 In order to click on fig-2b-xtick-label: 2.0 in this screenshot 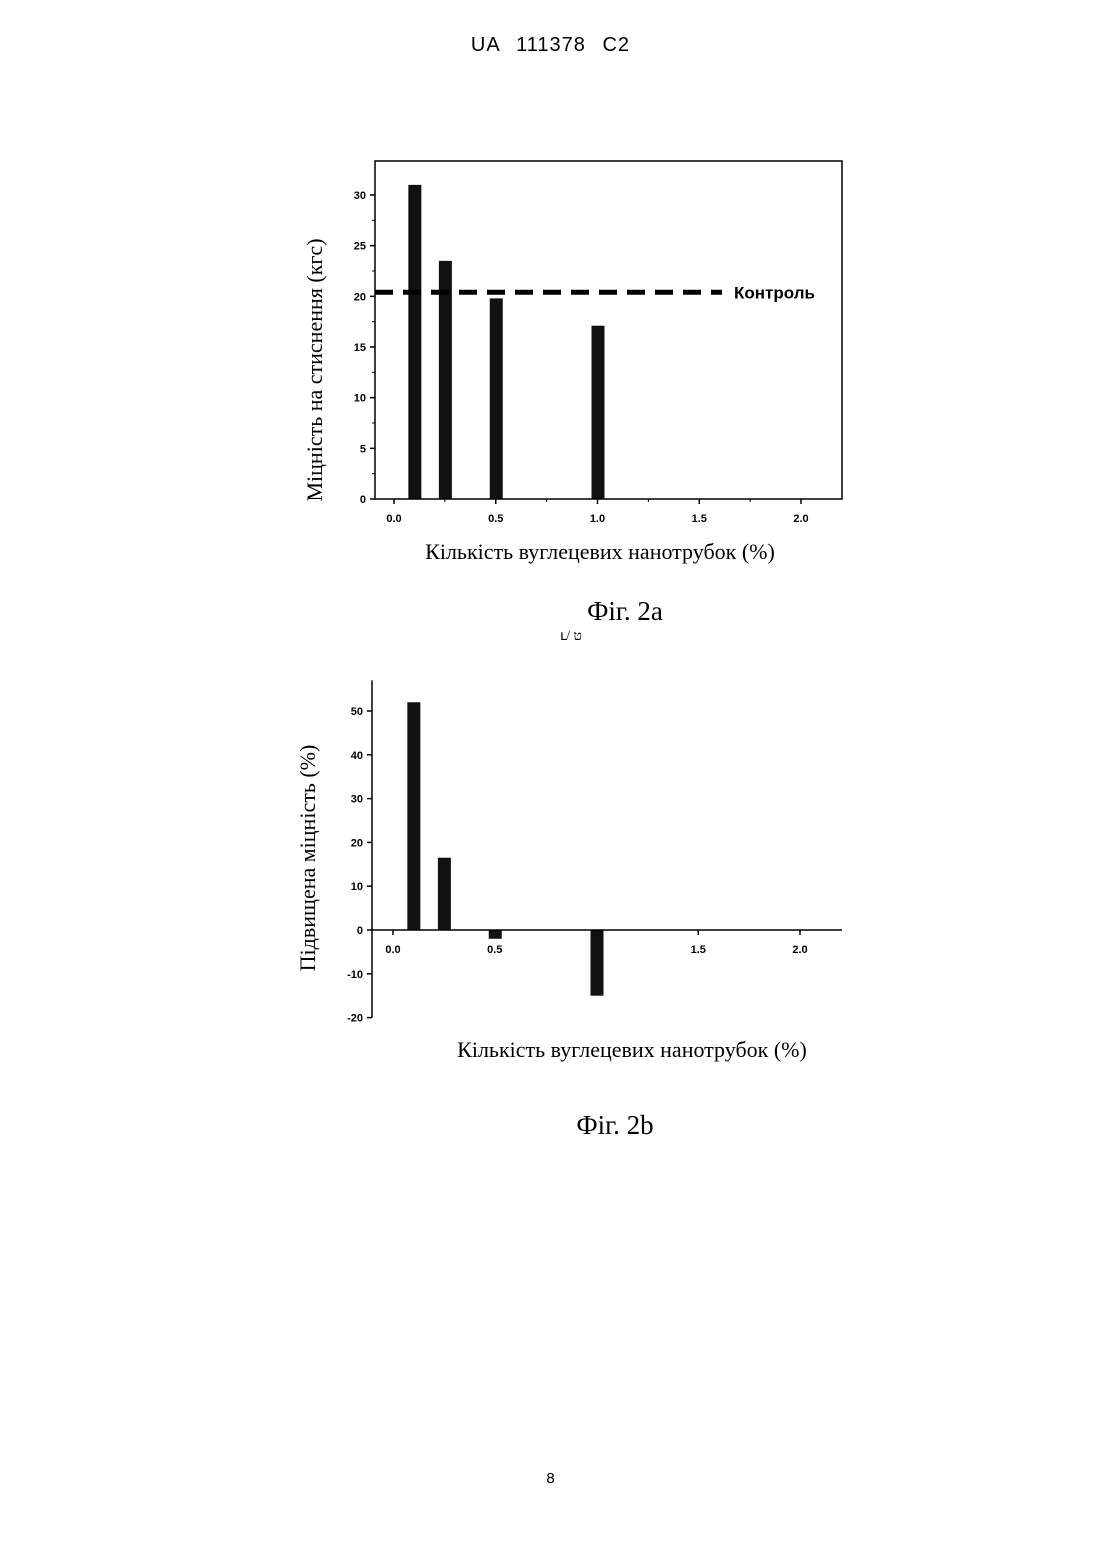, I will do `click(799, 950)`.